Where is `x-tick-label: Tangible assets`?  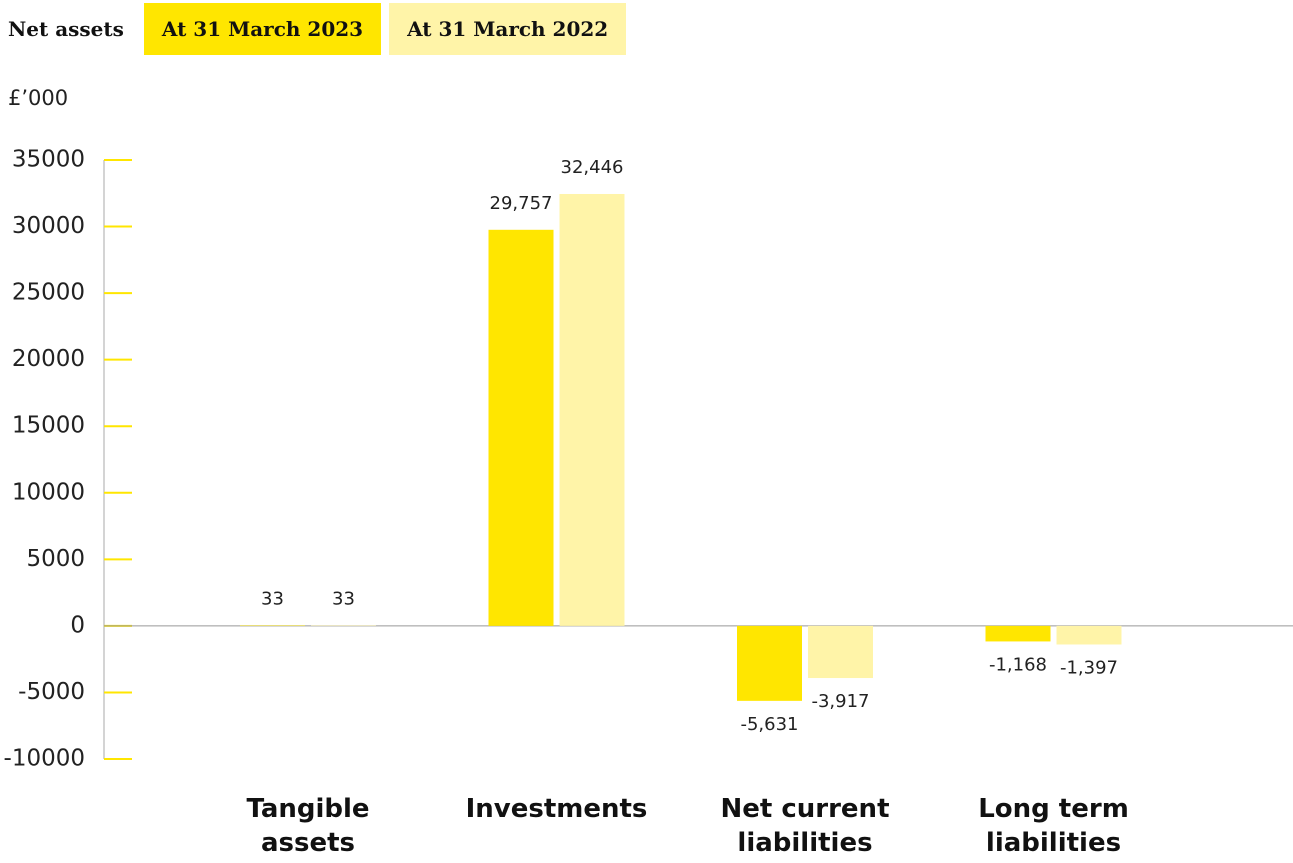 x-tick-label: Tangible assets is located at coordinates (308, 826).